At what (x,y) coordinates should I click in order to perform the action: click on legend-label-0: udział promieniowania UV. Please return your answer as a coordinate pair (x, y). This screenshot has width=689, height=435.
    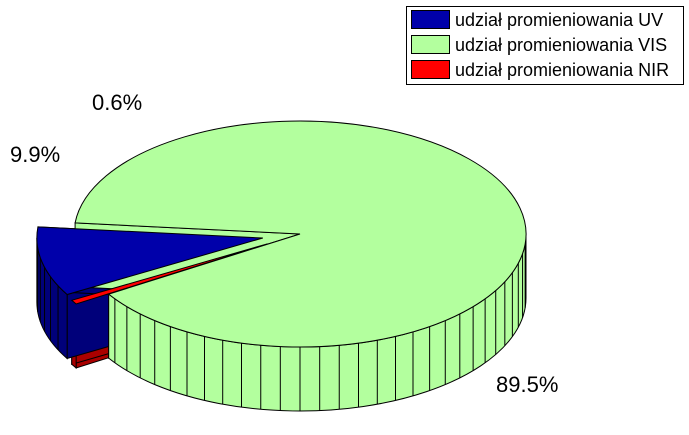
    Looking at the image, I should click on (559, 20).